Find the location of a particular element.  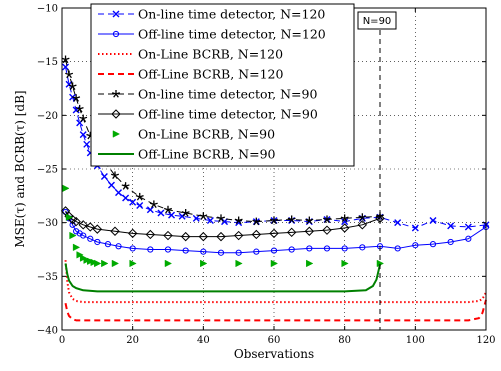

y-tick-label: −20 is located at coordinates (47, 116).